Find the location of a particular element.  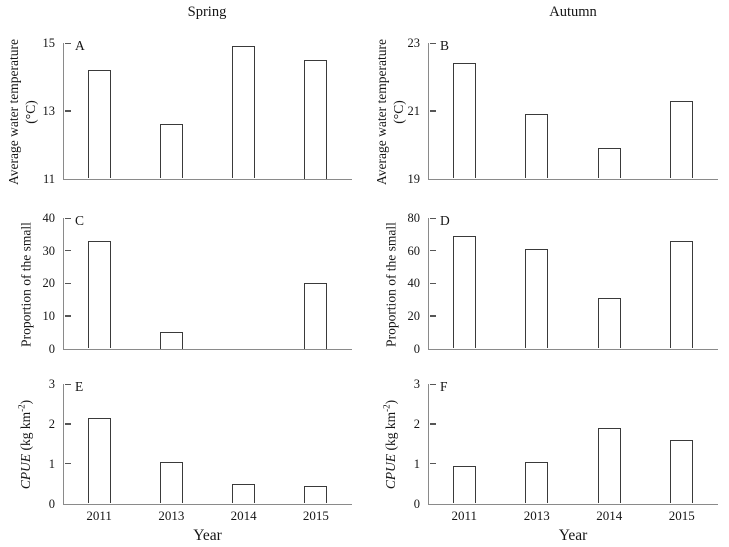

y-tick-label: 30 is located at coordinates (49, 250).